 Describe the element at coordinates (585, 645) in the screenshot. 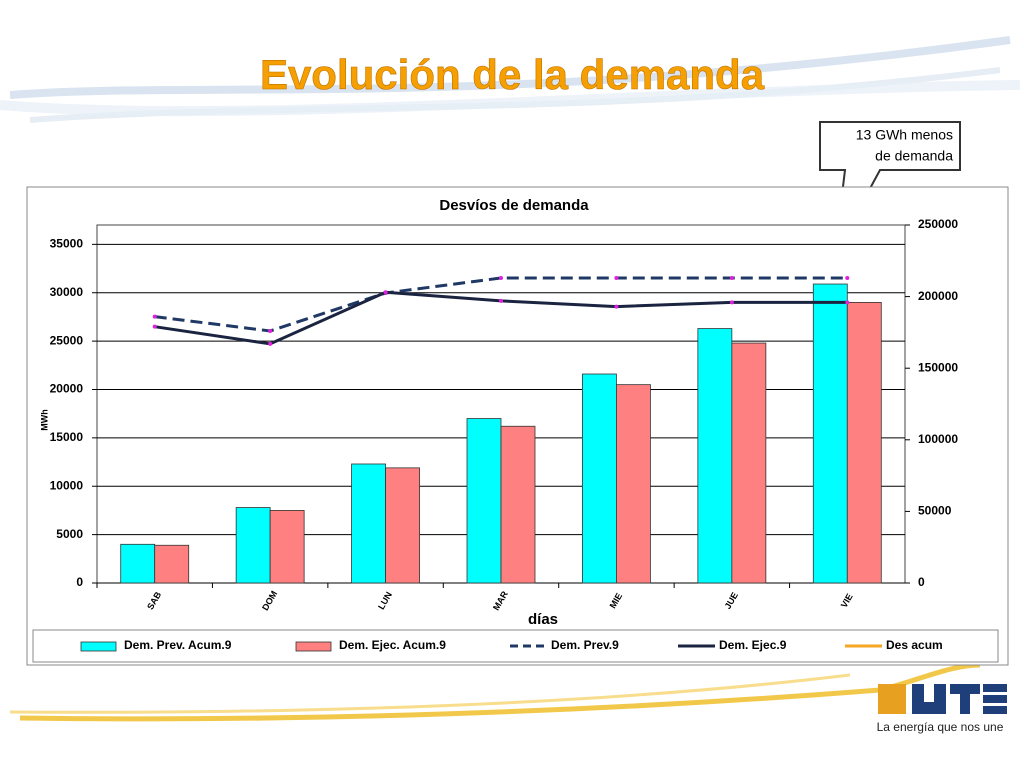

I see `legend-label: Dem. Prev.9` at that location.